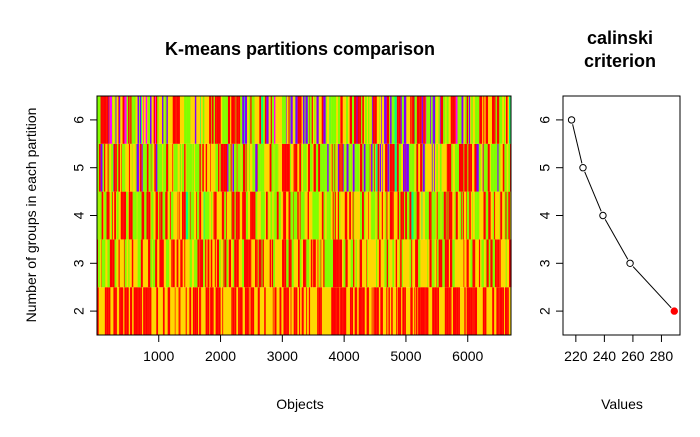  Describe the element at coordinates (545, 311) in the screenshot. I see `calinski-y-tick-label: 2` at that location.